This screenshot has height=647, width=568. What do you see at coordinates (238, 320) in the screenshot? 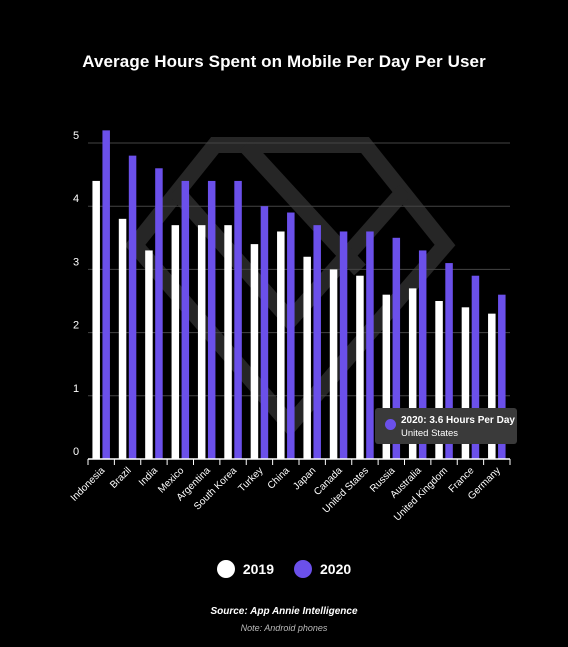
I see `bar-2020-south-korea` at bounding box center [238, 320].